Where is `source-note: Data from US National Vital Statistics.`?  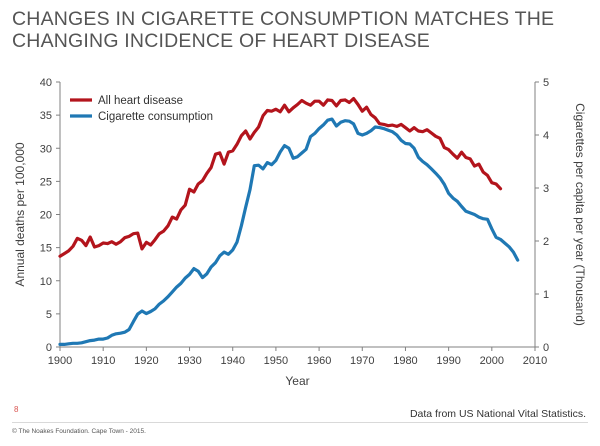 source-note: Data from US National Vital Statistics. is located at coordinates (497, 414).